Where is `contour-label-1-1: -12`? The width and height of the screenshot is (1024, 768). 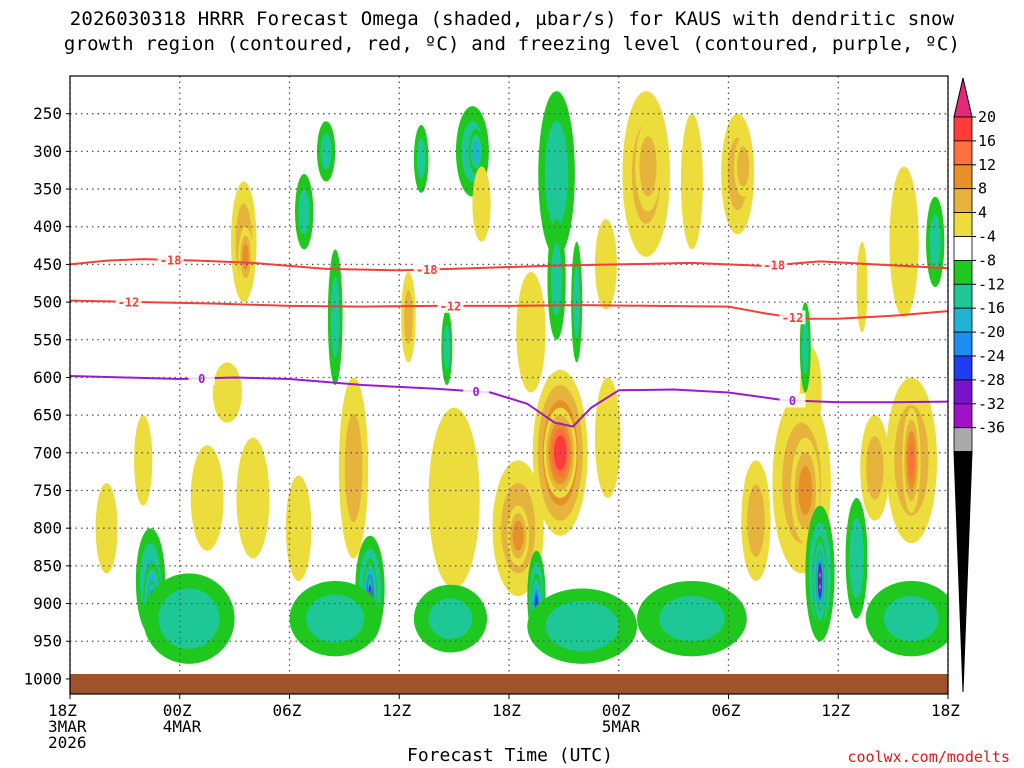
contour-label-1-1: -12 is located at coordinates (451, 306).